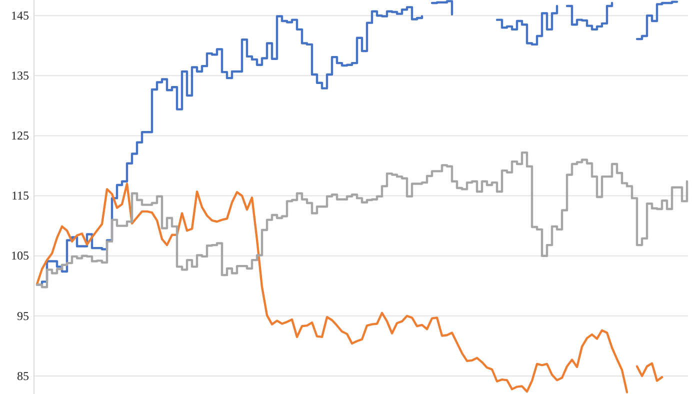 The height and width of the screenshot is (394, 700). What do you see at coordinates (20, 195) in the screenshot?
I see `y-tick-label: 115` at bounding box center [20, 195].